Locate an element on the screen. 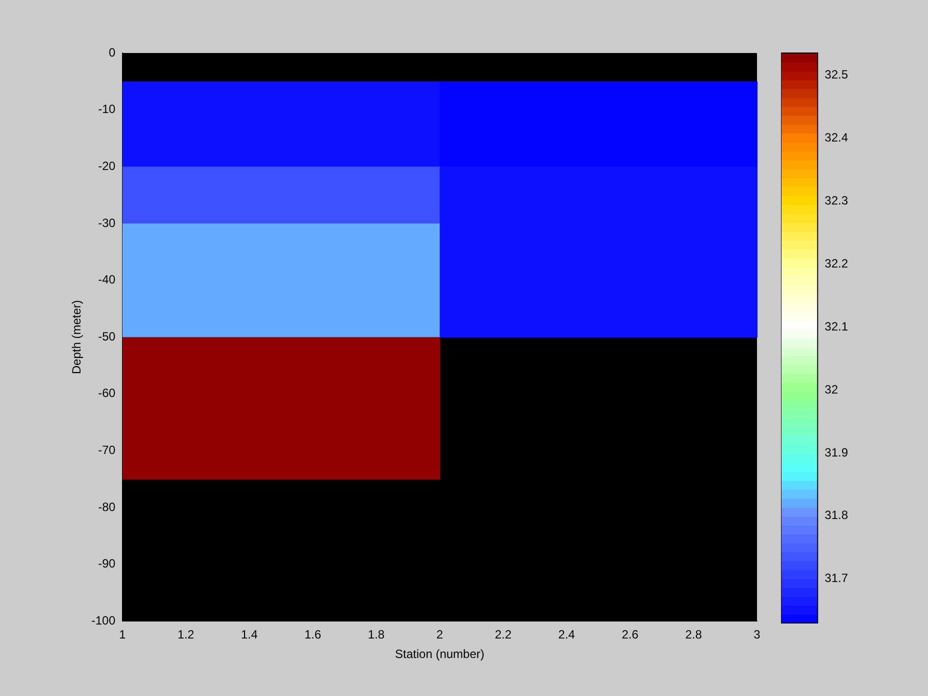 The height and width of the screenshot is (696, 928). x-tick-label: 2.2 is located at coordinates (503, 635).